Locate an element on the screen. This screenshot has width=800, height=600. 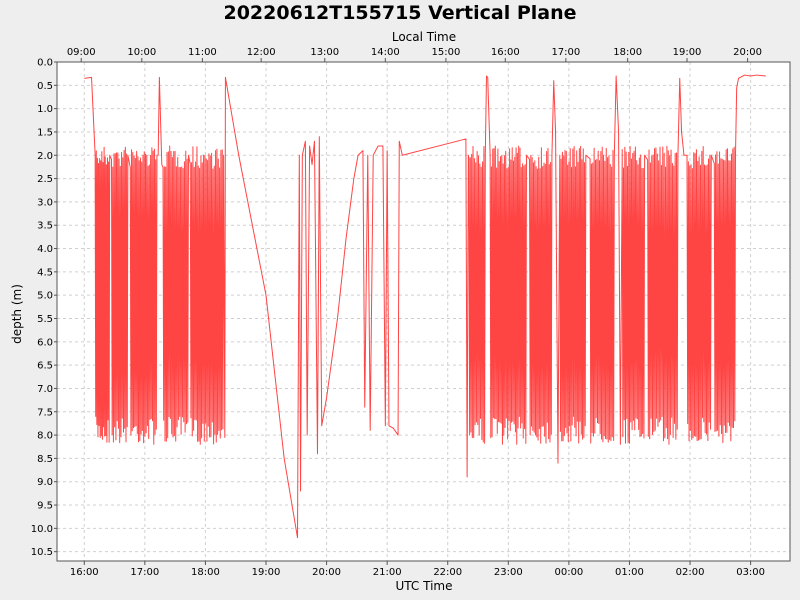
y-tick-label: 9.0 is located at coordinates (45, 482).